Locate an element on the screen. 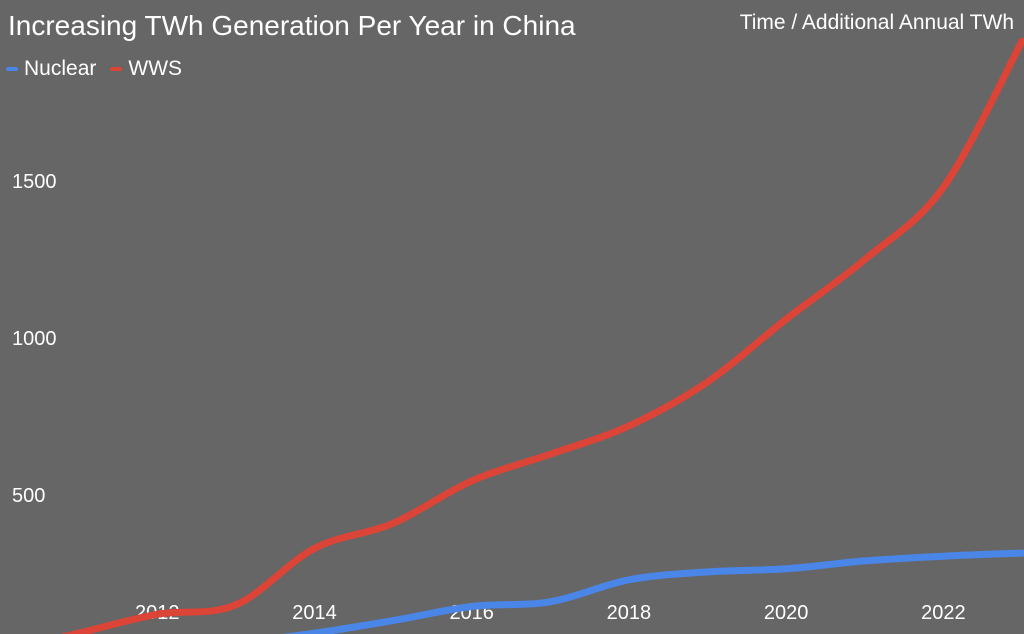 The height and width of the screenshot is (634, 1024). legend-item-wws: WWS is located at coordinates (146, 69).